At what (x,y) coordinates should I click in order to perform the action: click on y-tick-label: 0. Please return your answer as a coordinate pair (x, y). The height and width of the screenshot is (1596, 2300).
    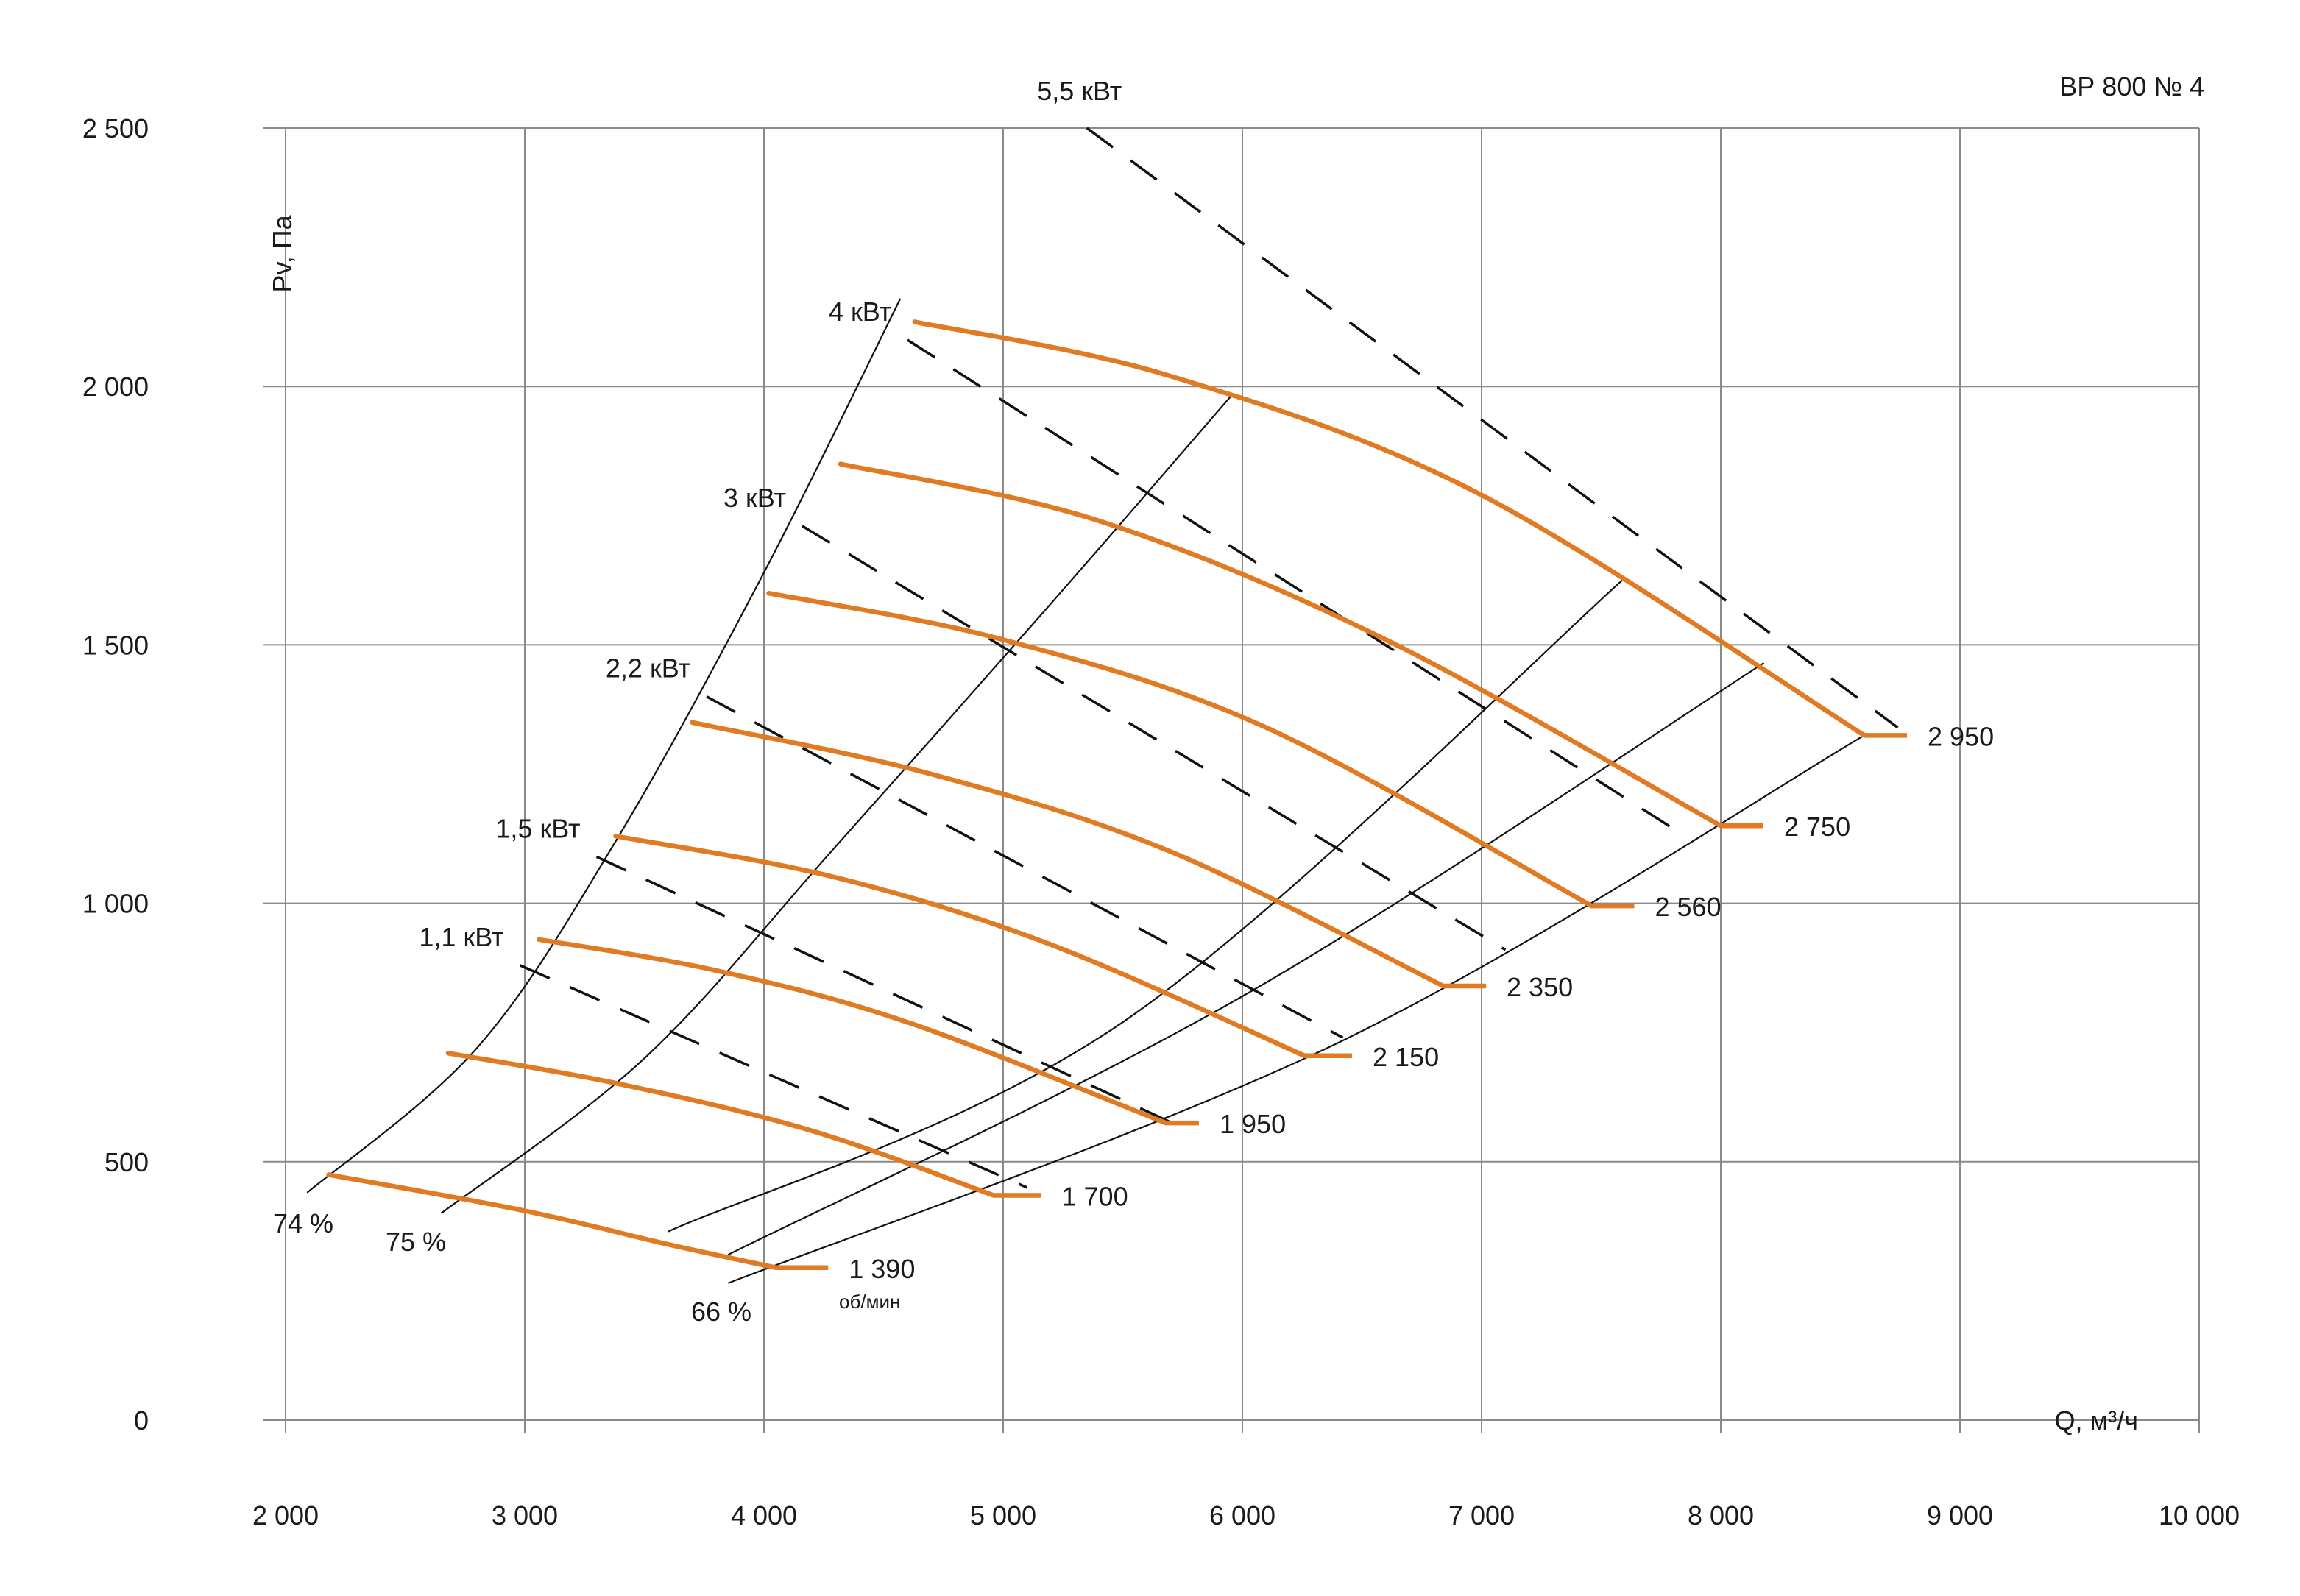
    Looking at the image, I should click on (141, 1421).